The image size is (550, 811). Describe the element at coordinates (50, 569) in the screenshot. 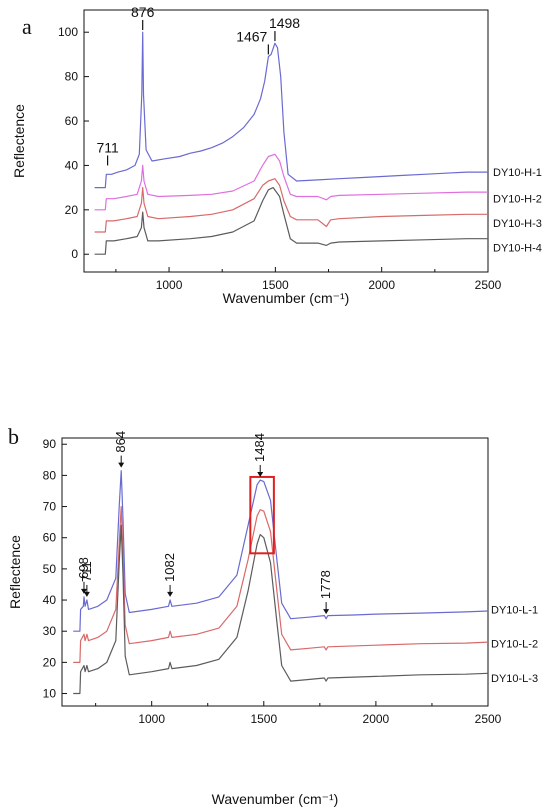

I see `y-tick-label: 50` at that location.